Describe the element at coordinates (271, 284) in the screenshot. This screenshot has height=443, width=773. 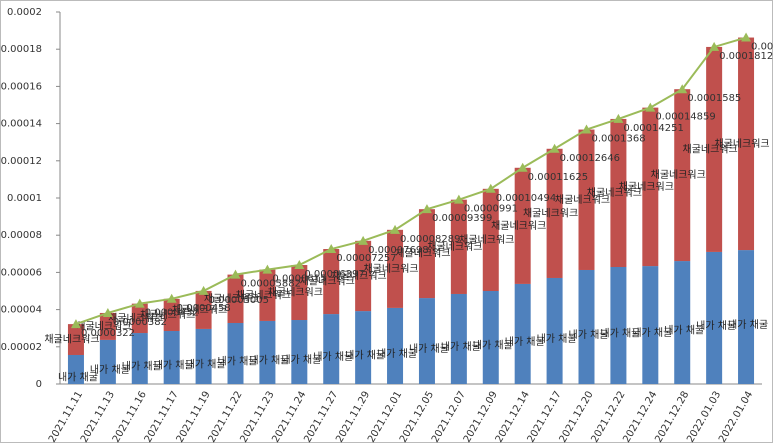
I see `data-label: 0.00005882` at that location.